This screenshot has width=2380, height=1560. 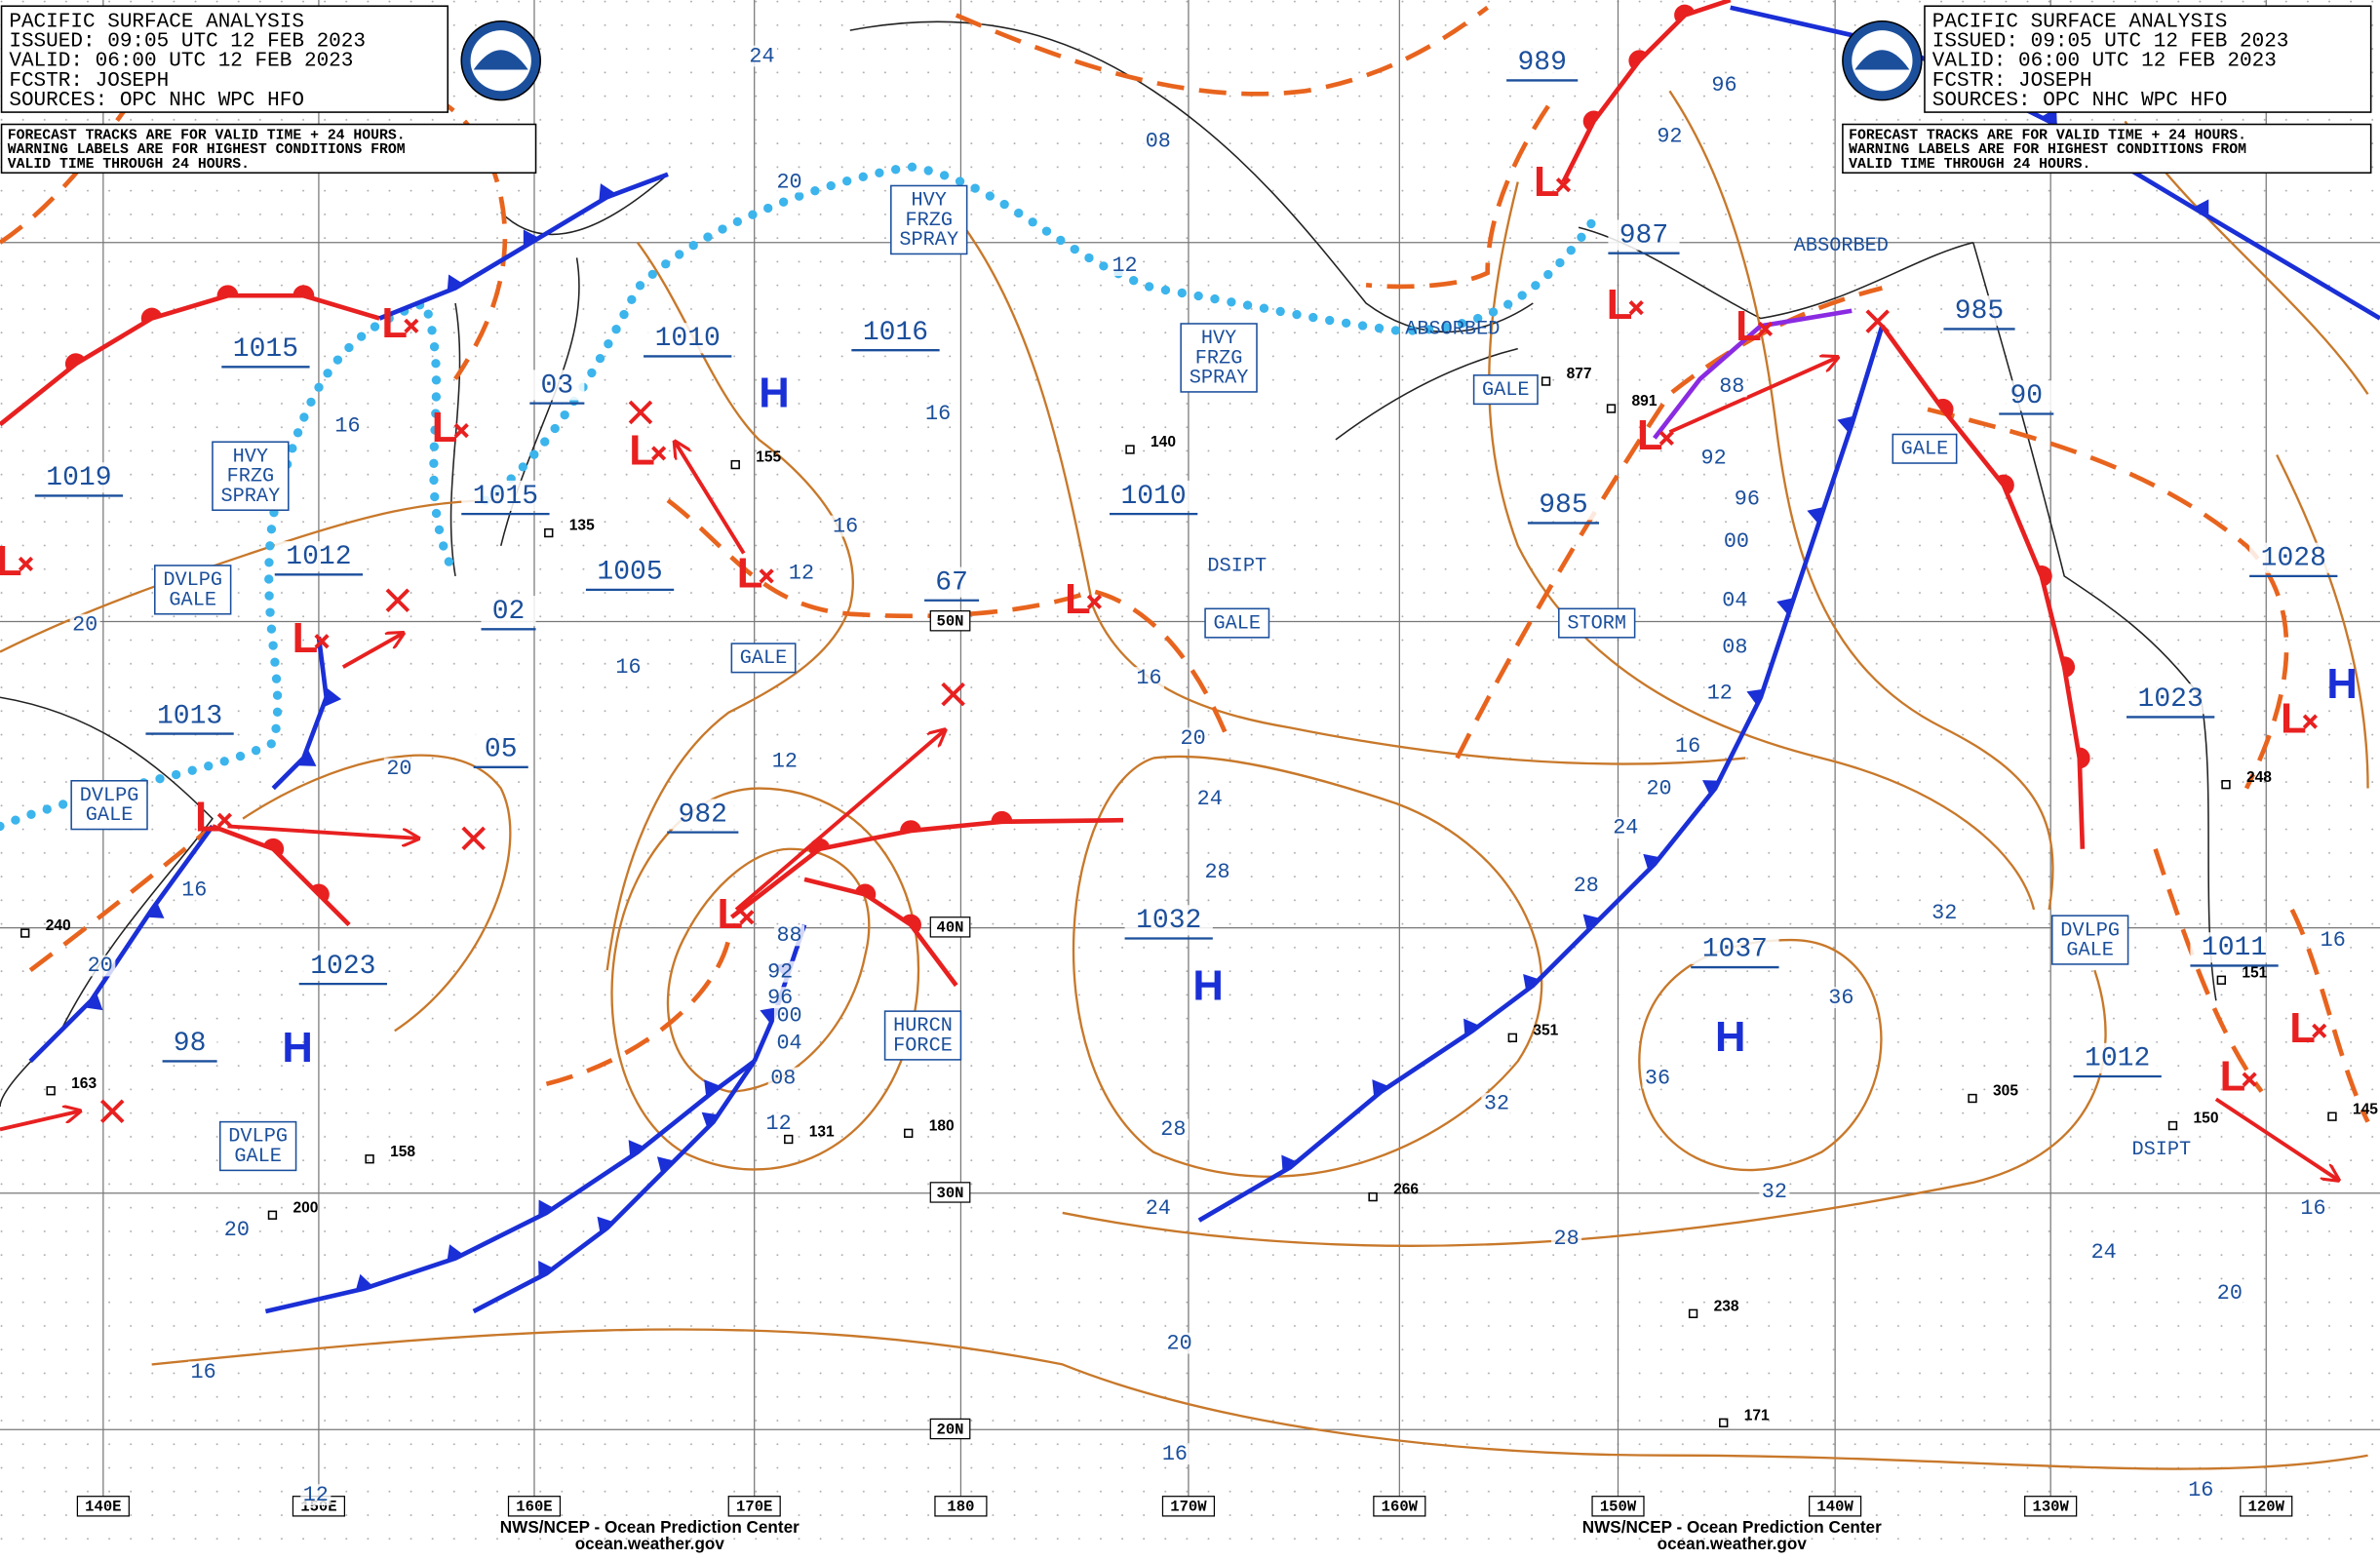 I want to click on warning-label: HVY, so click(x=250, y=457).